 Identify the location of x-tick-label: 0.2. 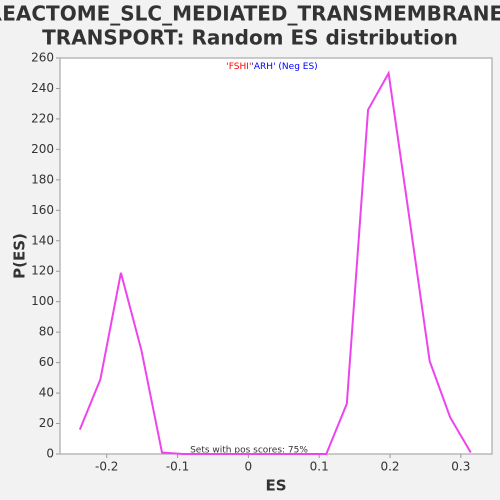
(389, 467).